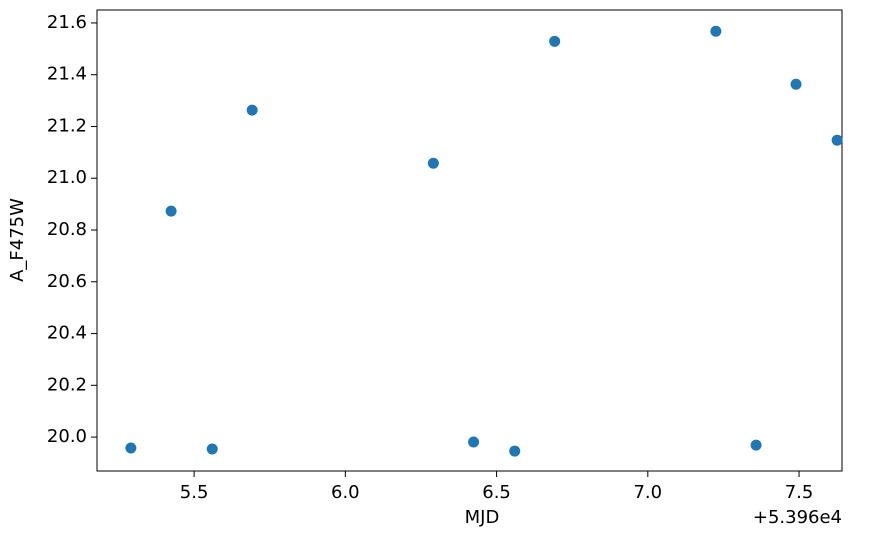 Image resolution: width=880 pixels, height=537 pixels. I want to click on y-tick-label: 21.2, so click(67, 125).